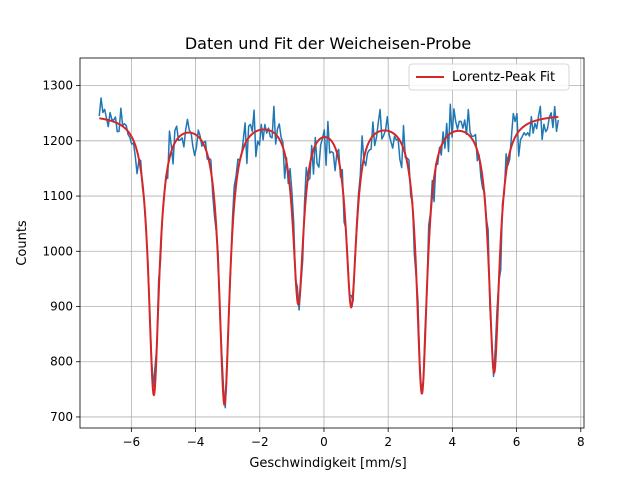  I want to click on y-tick-label: 900, so click(61, 307).